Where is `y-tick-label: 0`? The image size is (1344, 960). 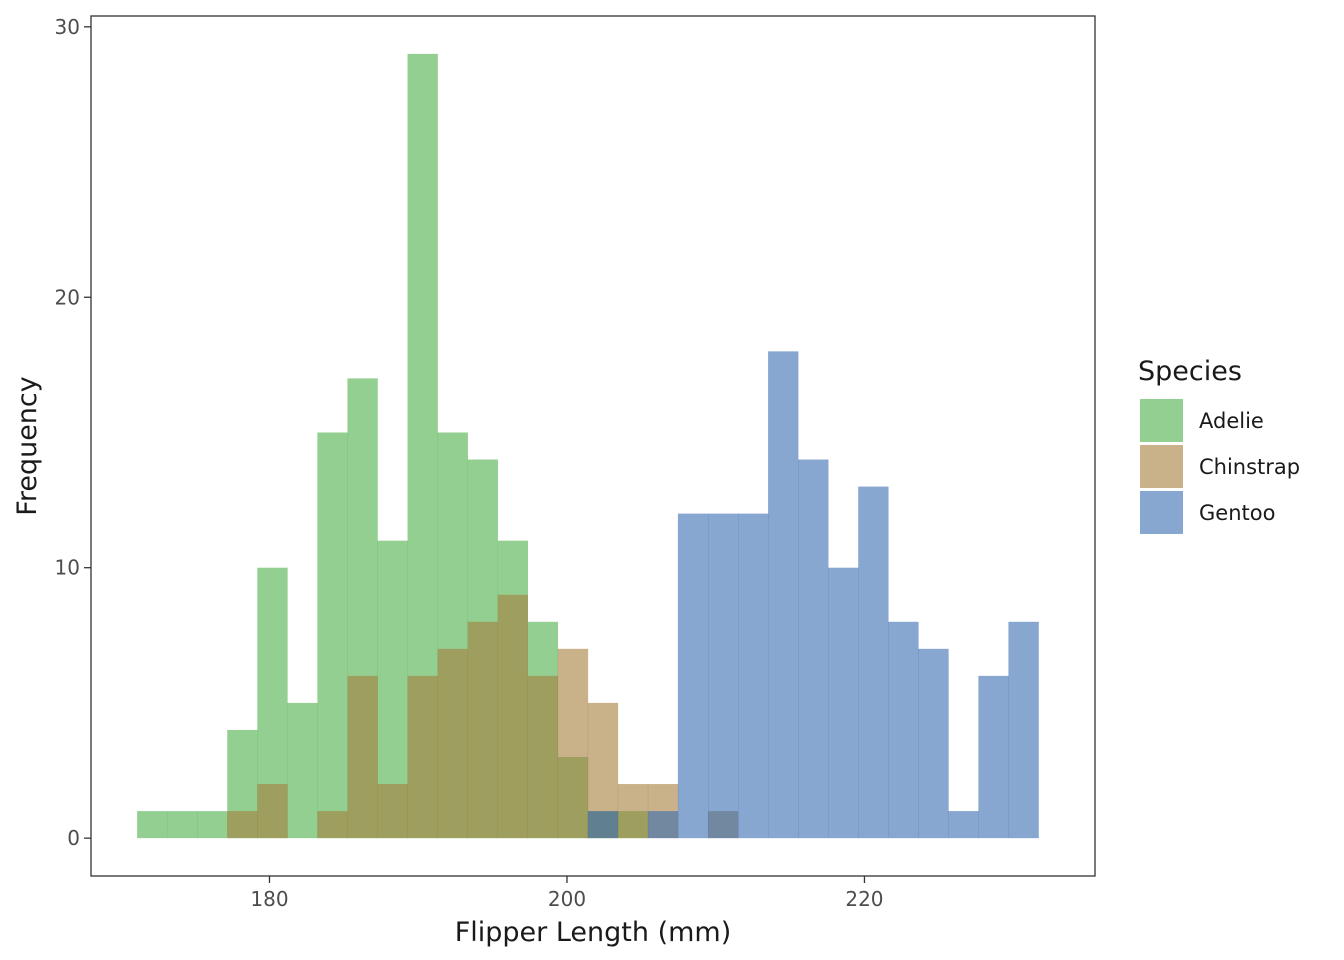
y-tick-label: 0 is located at coordinates (73, 838).